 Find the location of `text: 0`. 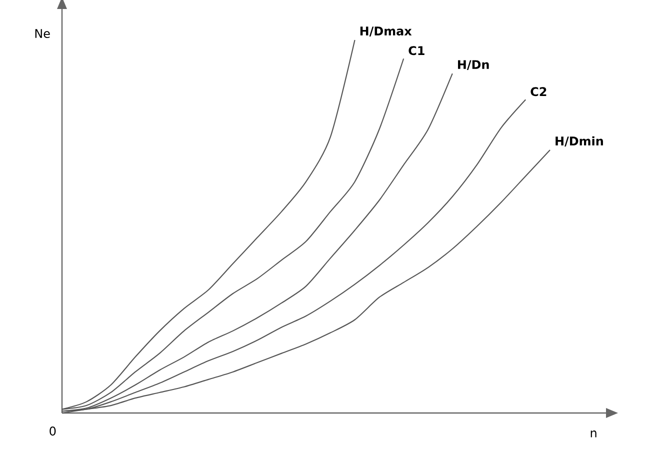

text: 0 is located at coordinates (53, 431).